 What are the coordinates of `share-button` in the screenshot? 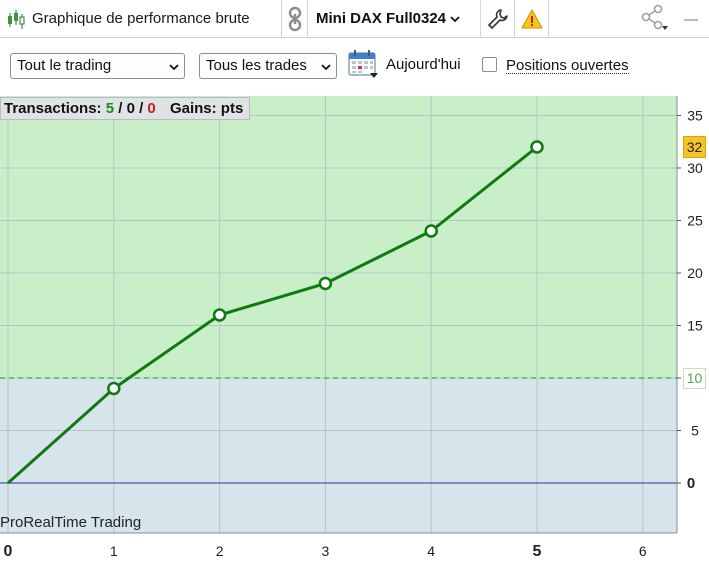 It's located at (655, 18).